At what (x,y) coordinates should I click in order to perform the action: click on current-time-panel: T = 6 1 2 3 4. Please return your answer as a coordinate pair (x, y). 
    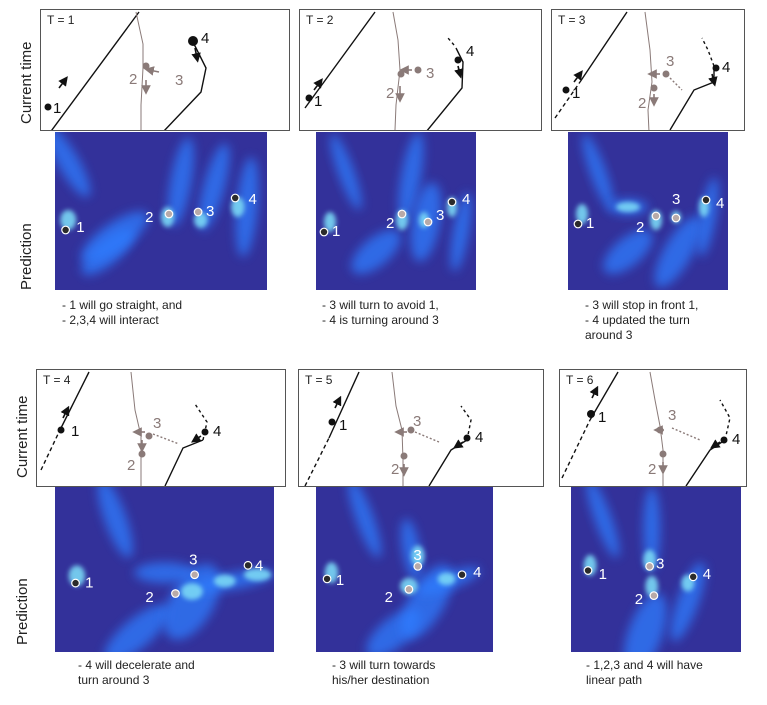
    Looking at the image, I should click on (653, 428).